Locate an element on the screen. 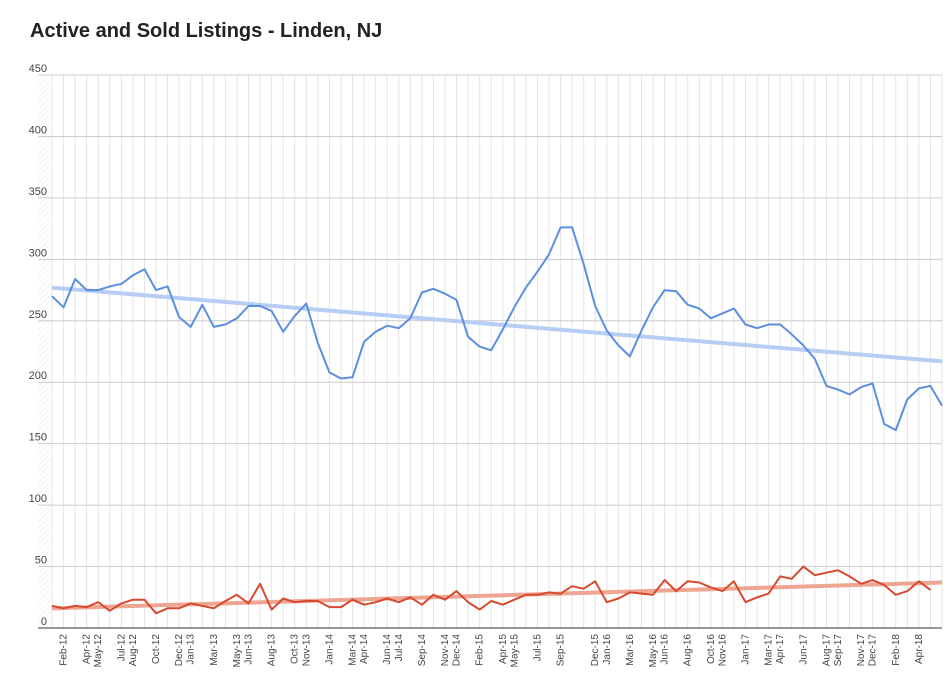 This screenshot has height=685, width=949. y-tick-label: 200 is located at coordinates (38, 376).